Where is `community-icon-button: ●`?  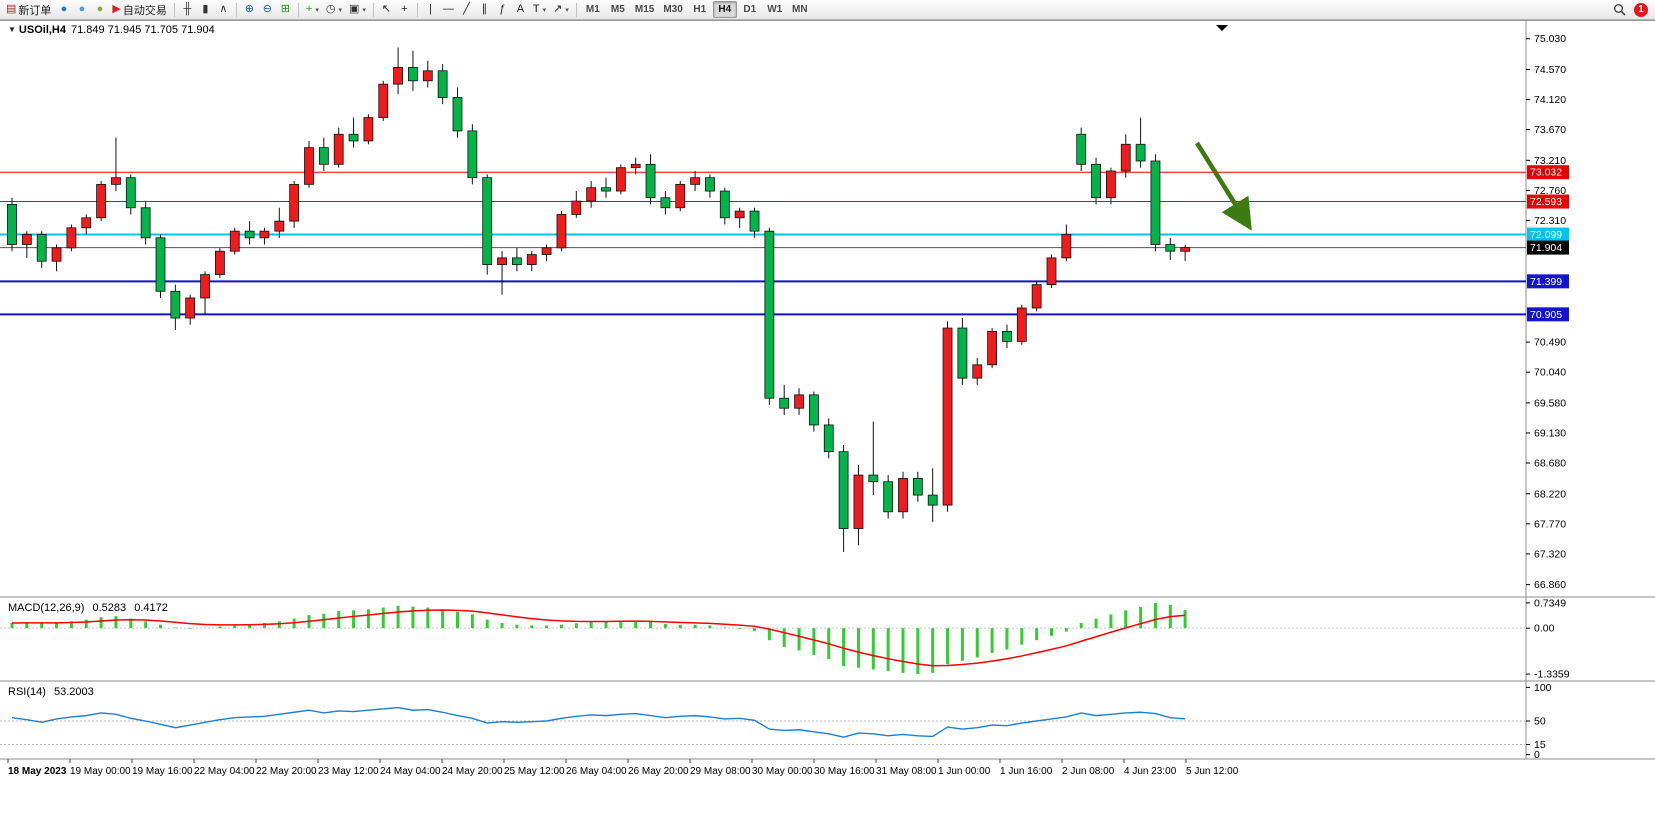
community-icon-button: ● is located at coordinates (81, 9).